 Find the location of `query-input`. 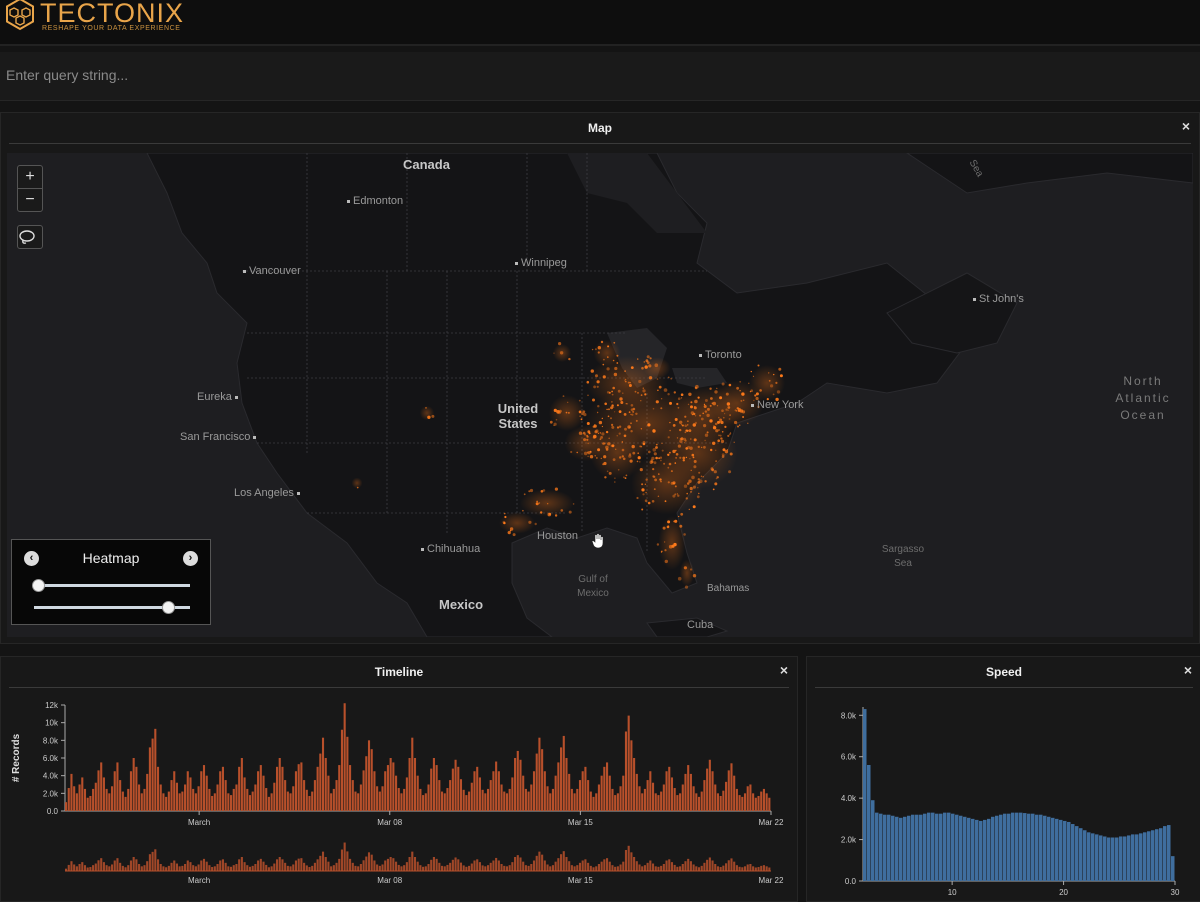

query-input is located at coordinates (600, 75).